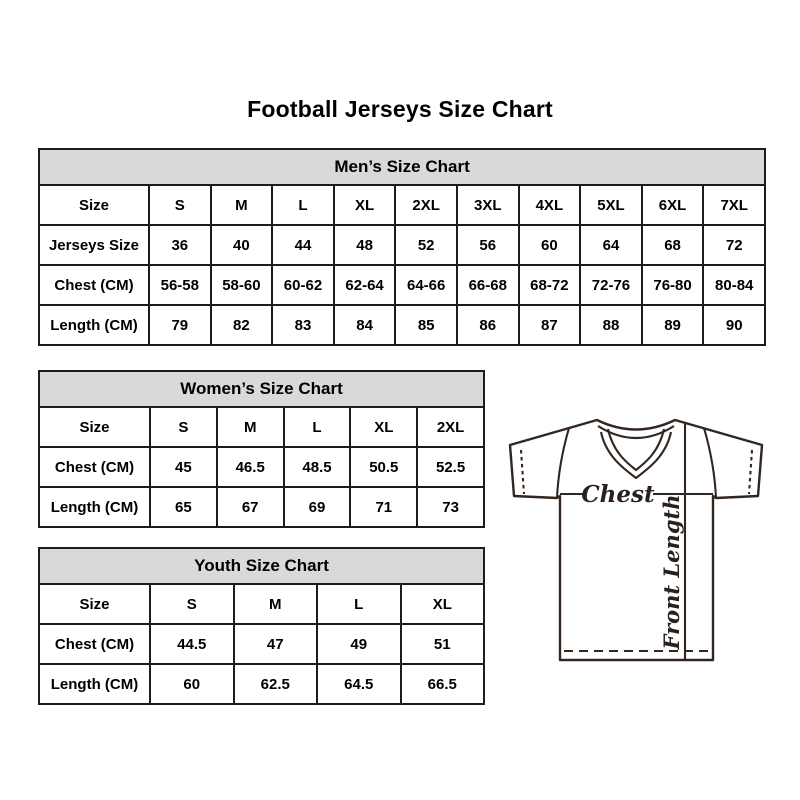 The image size is (800, 800). I want to click on value-cell: 80-84, so click(734, 285).